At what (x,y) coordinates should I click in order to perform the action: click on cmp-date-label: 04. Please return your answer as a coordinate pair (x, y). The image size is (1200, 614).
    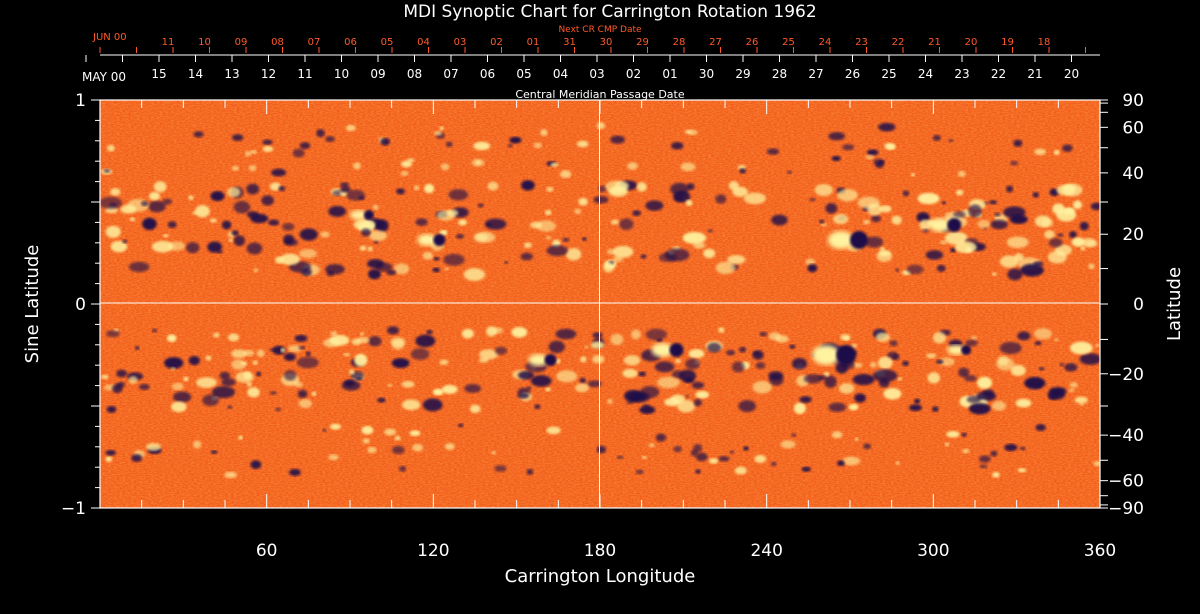
    Looking at the image, I should click on (560, 74).